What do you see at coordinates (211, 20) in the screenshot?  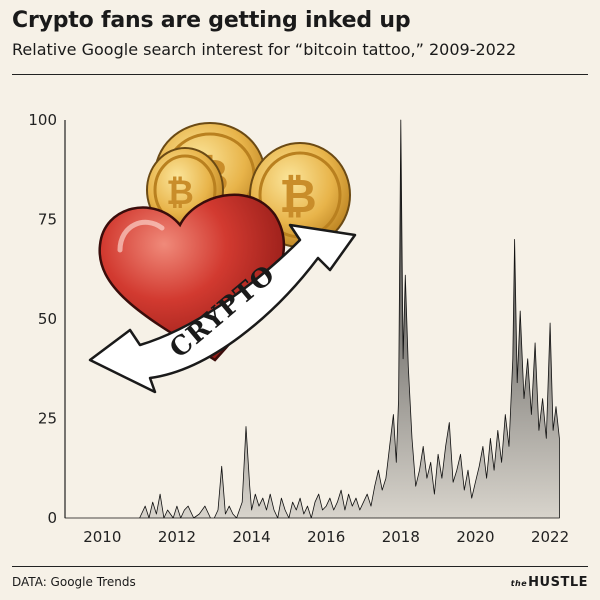 I see `chart-title: Crypto fans are getting inked up` at bounding box center [211, 20].